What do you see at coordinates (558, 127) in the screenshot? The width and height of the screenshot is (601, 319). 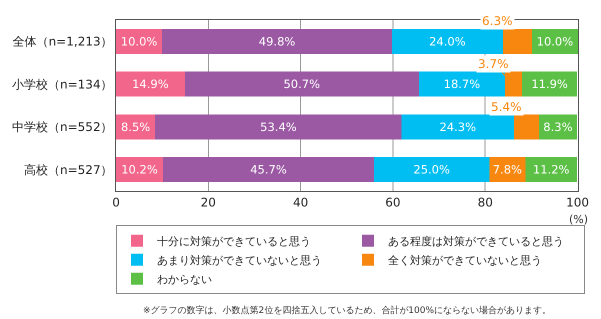 I see `data-label: 8.3%` at bounding box center [558, 127].